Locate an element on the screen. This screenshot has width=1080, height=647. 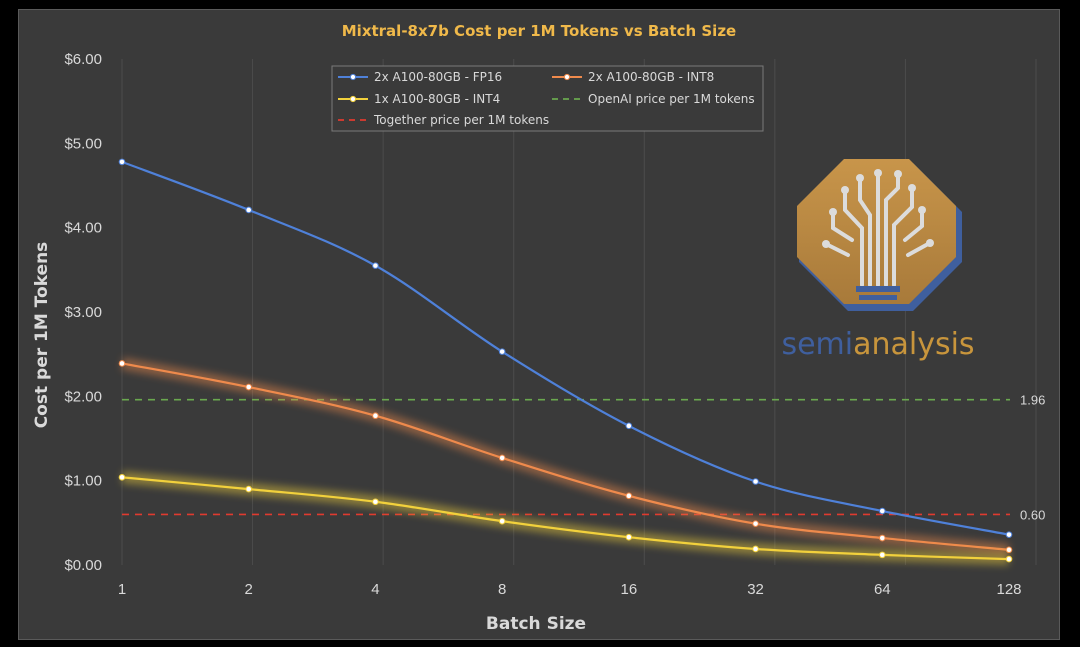
reference-line-label: 1.96 is located at coordinates (1032, 400).